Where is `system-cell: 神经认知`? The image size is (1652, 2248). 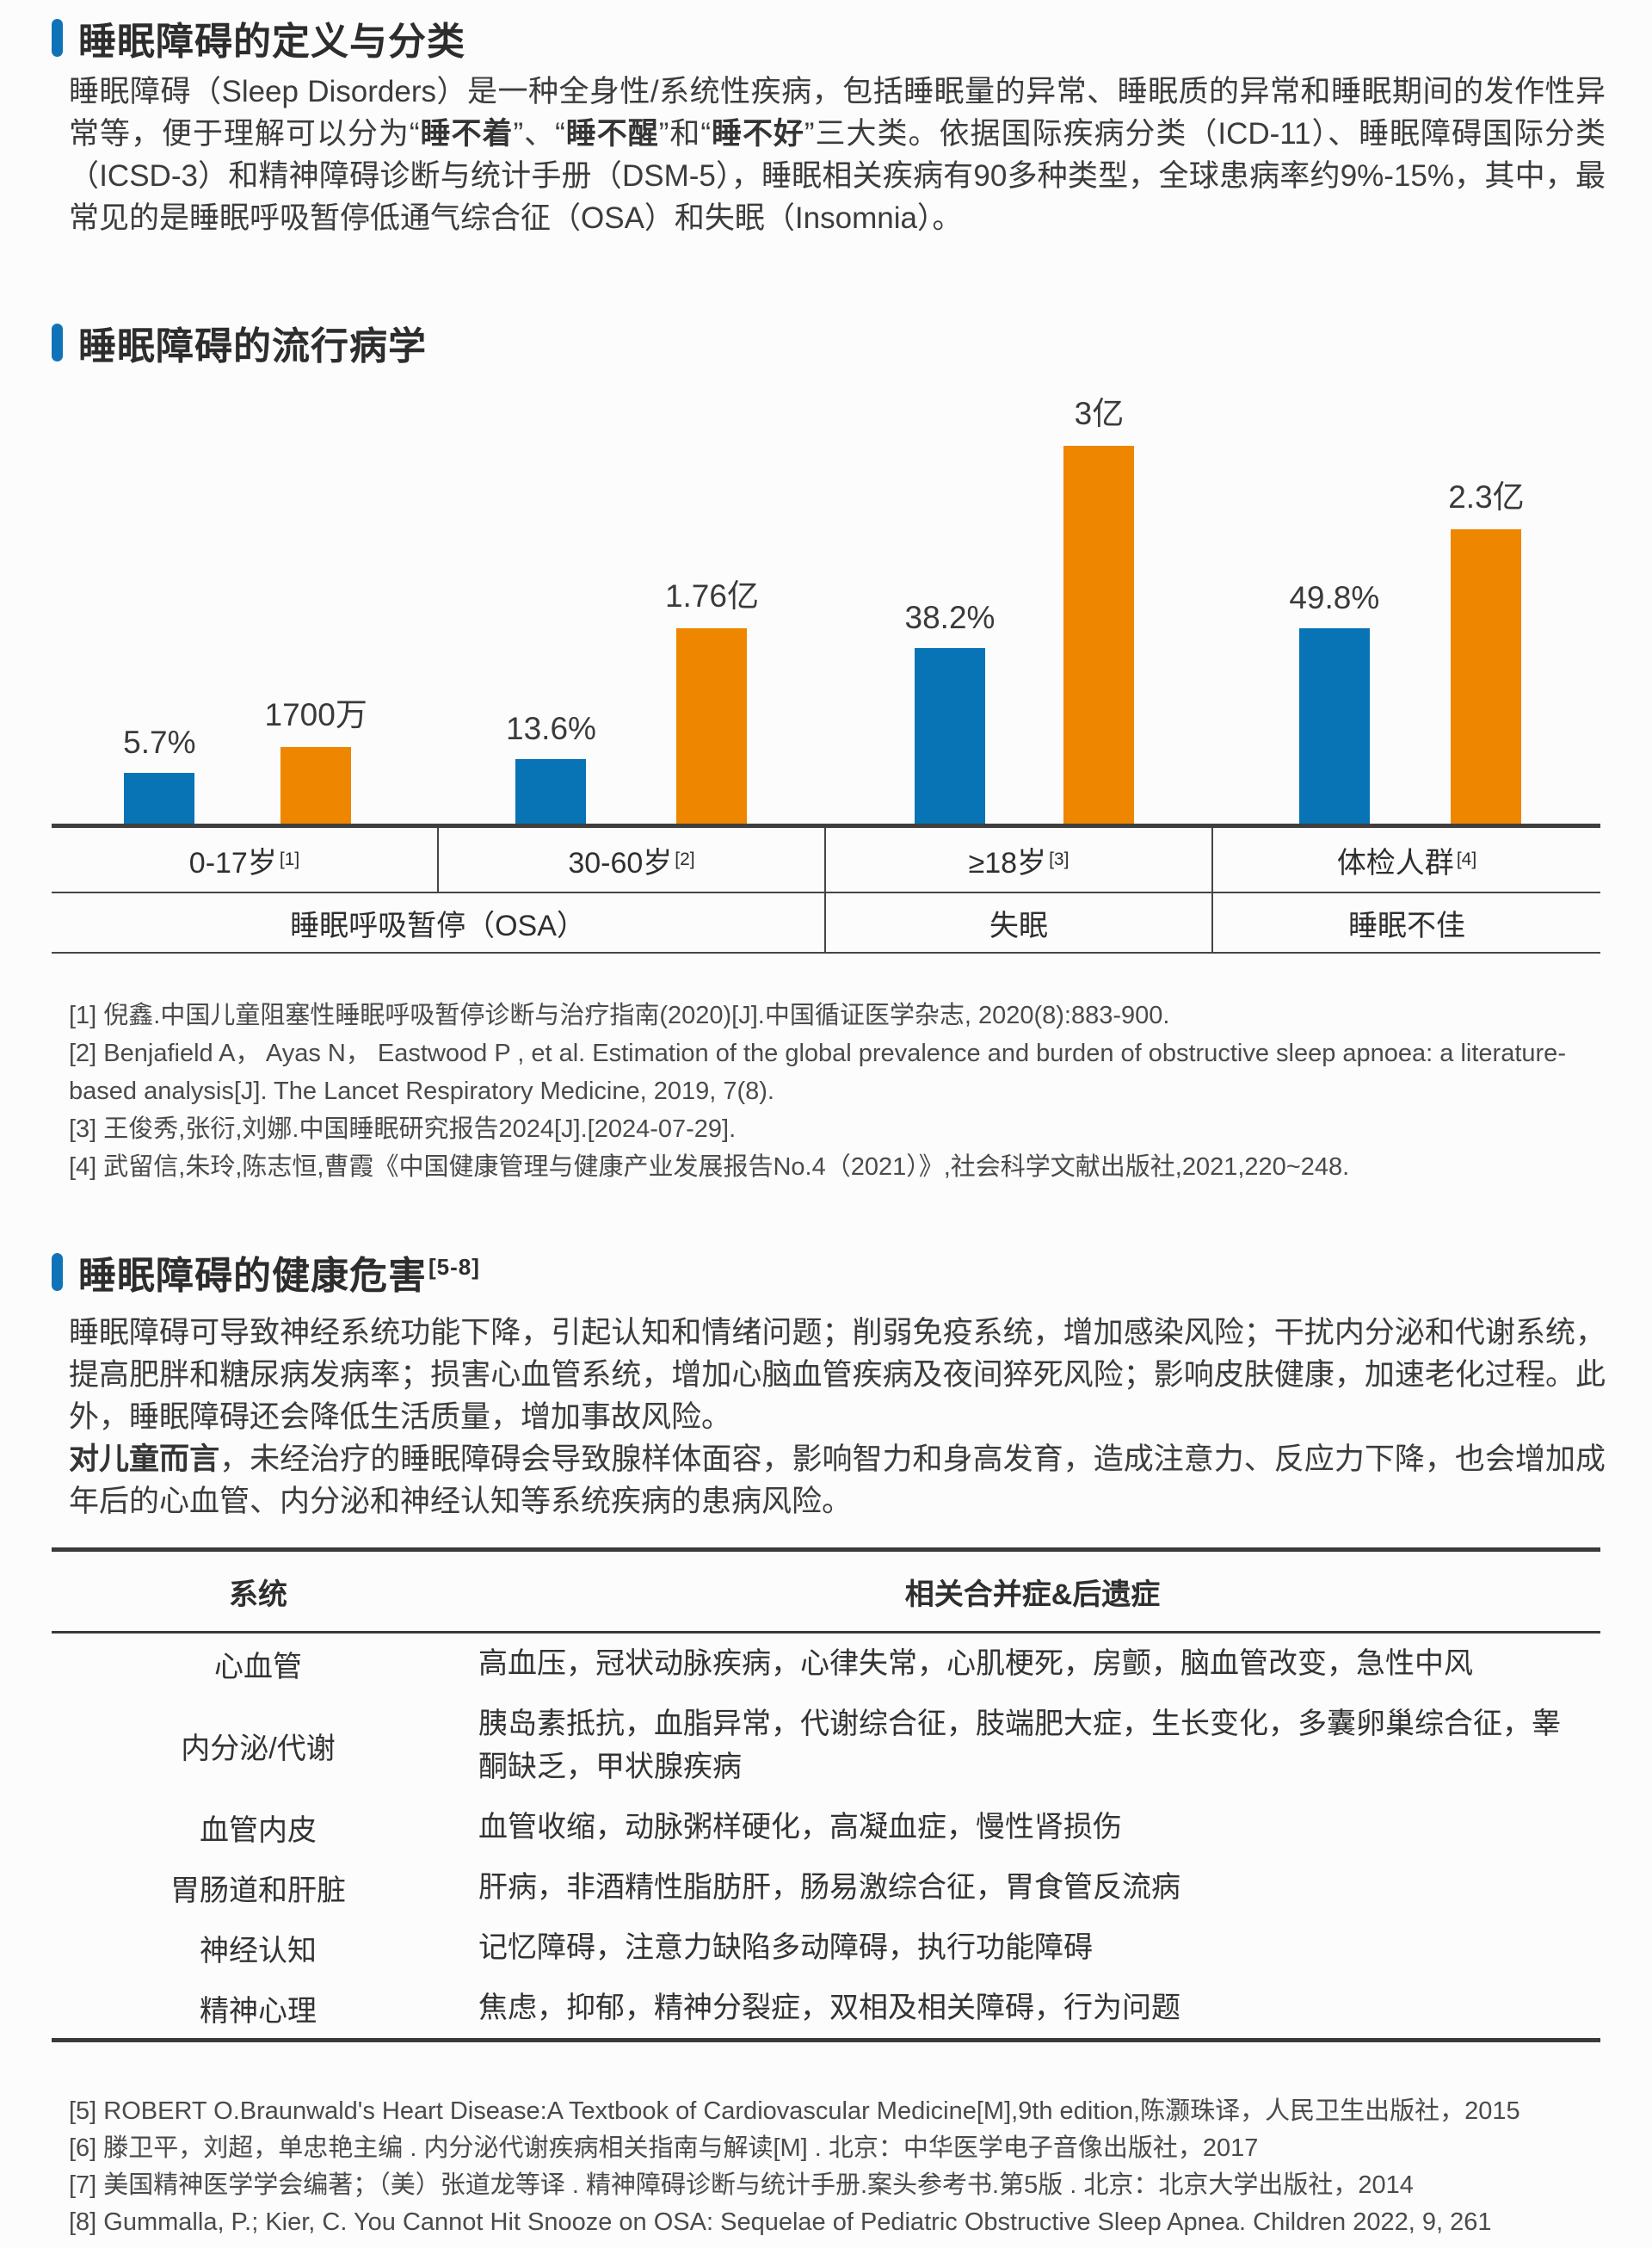
system-cell: 神经认知 is located at coordinates (258, 1950).